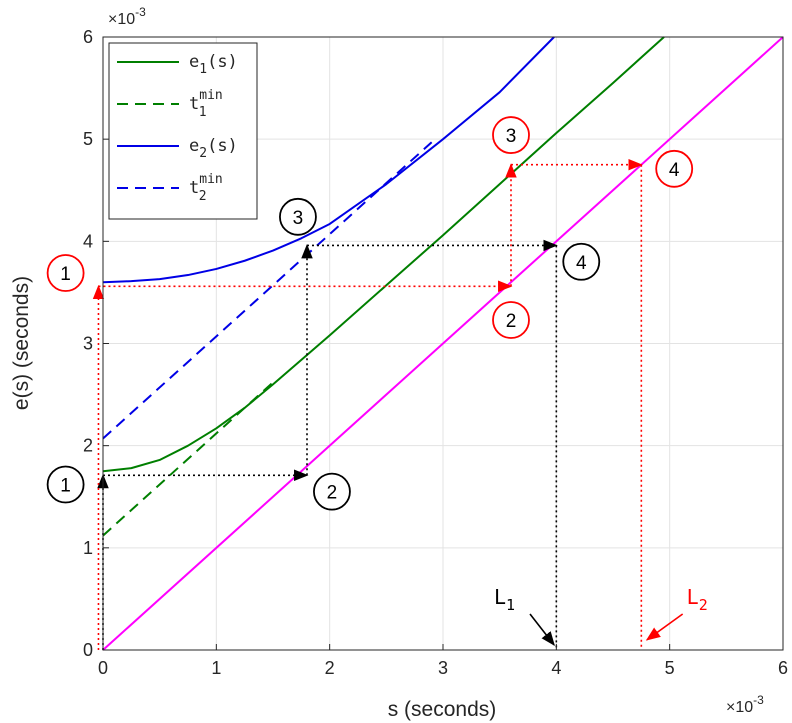  What do you see at coordinates (88, 650) in the screenshot?
I see `y-tick-label: 0` at bounding box center [88, 650].